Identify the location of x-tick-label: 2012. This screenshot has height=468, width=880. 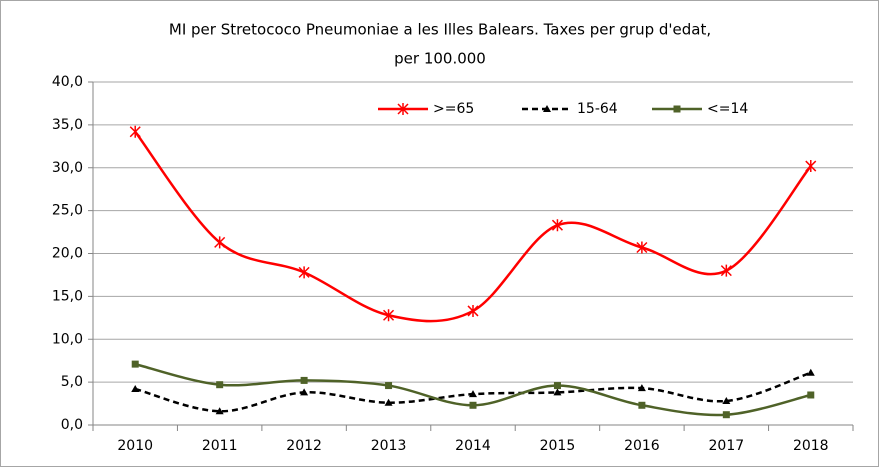
(304, 446).